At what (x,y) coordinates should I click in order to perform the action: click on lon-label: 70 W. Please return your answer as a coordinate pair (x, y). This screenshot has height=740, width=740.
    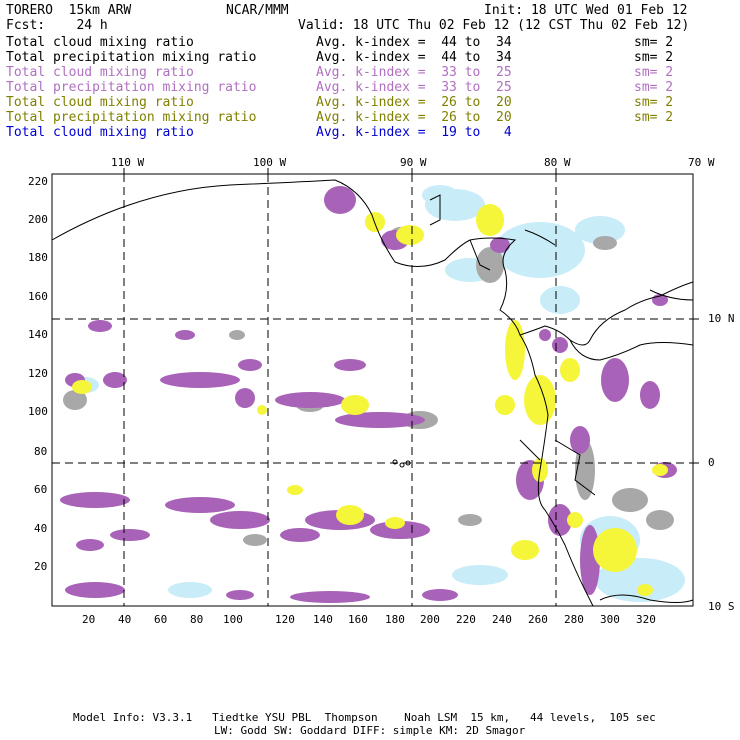
    Looking at the image, I should click on (701, 162).